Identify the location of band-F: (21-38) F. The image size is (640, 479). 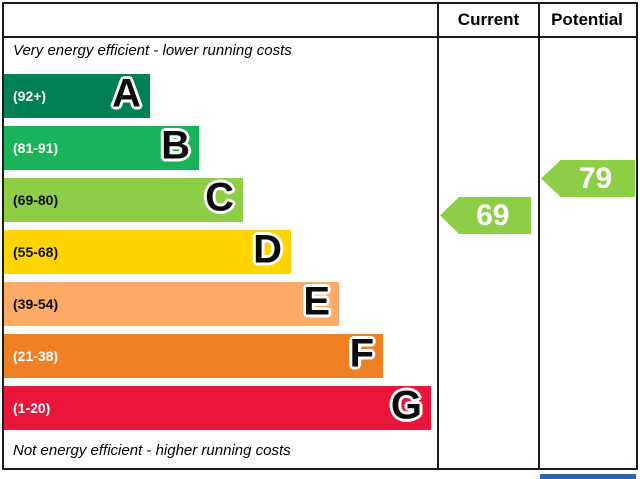
(193, 354).